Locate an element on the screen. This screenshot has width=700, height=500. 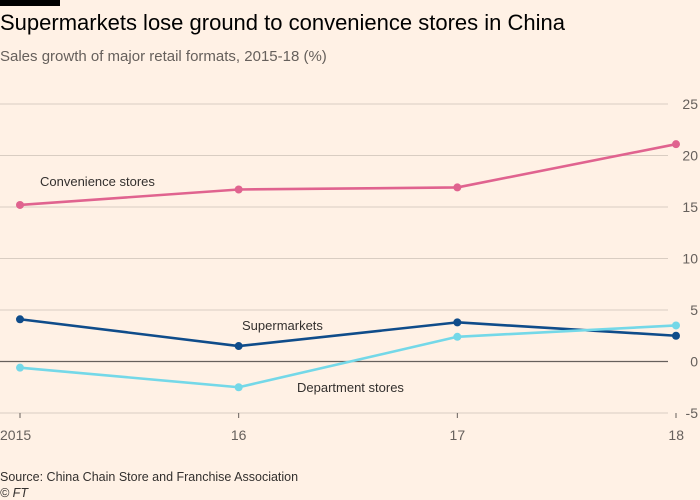
series-label-0: Convenience stores is located at coordinates (97, 181).